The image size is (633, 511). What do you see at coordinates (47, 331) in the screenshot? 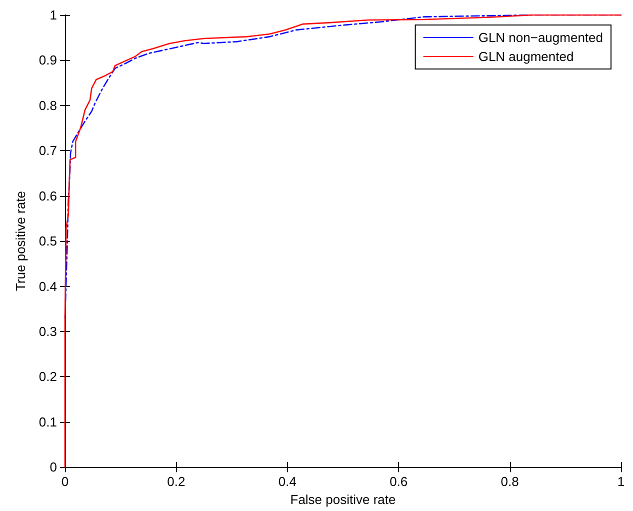
I see `y-tick-label: 0.3` at bounding box center [47, 331].